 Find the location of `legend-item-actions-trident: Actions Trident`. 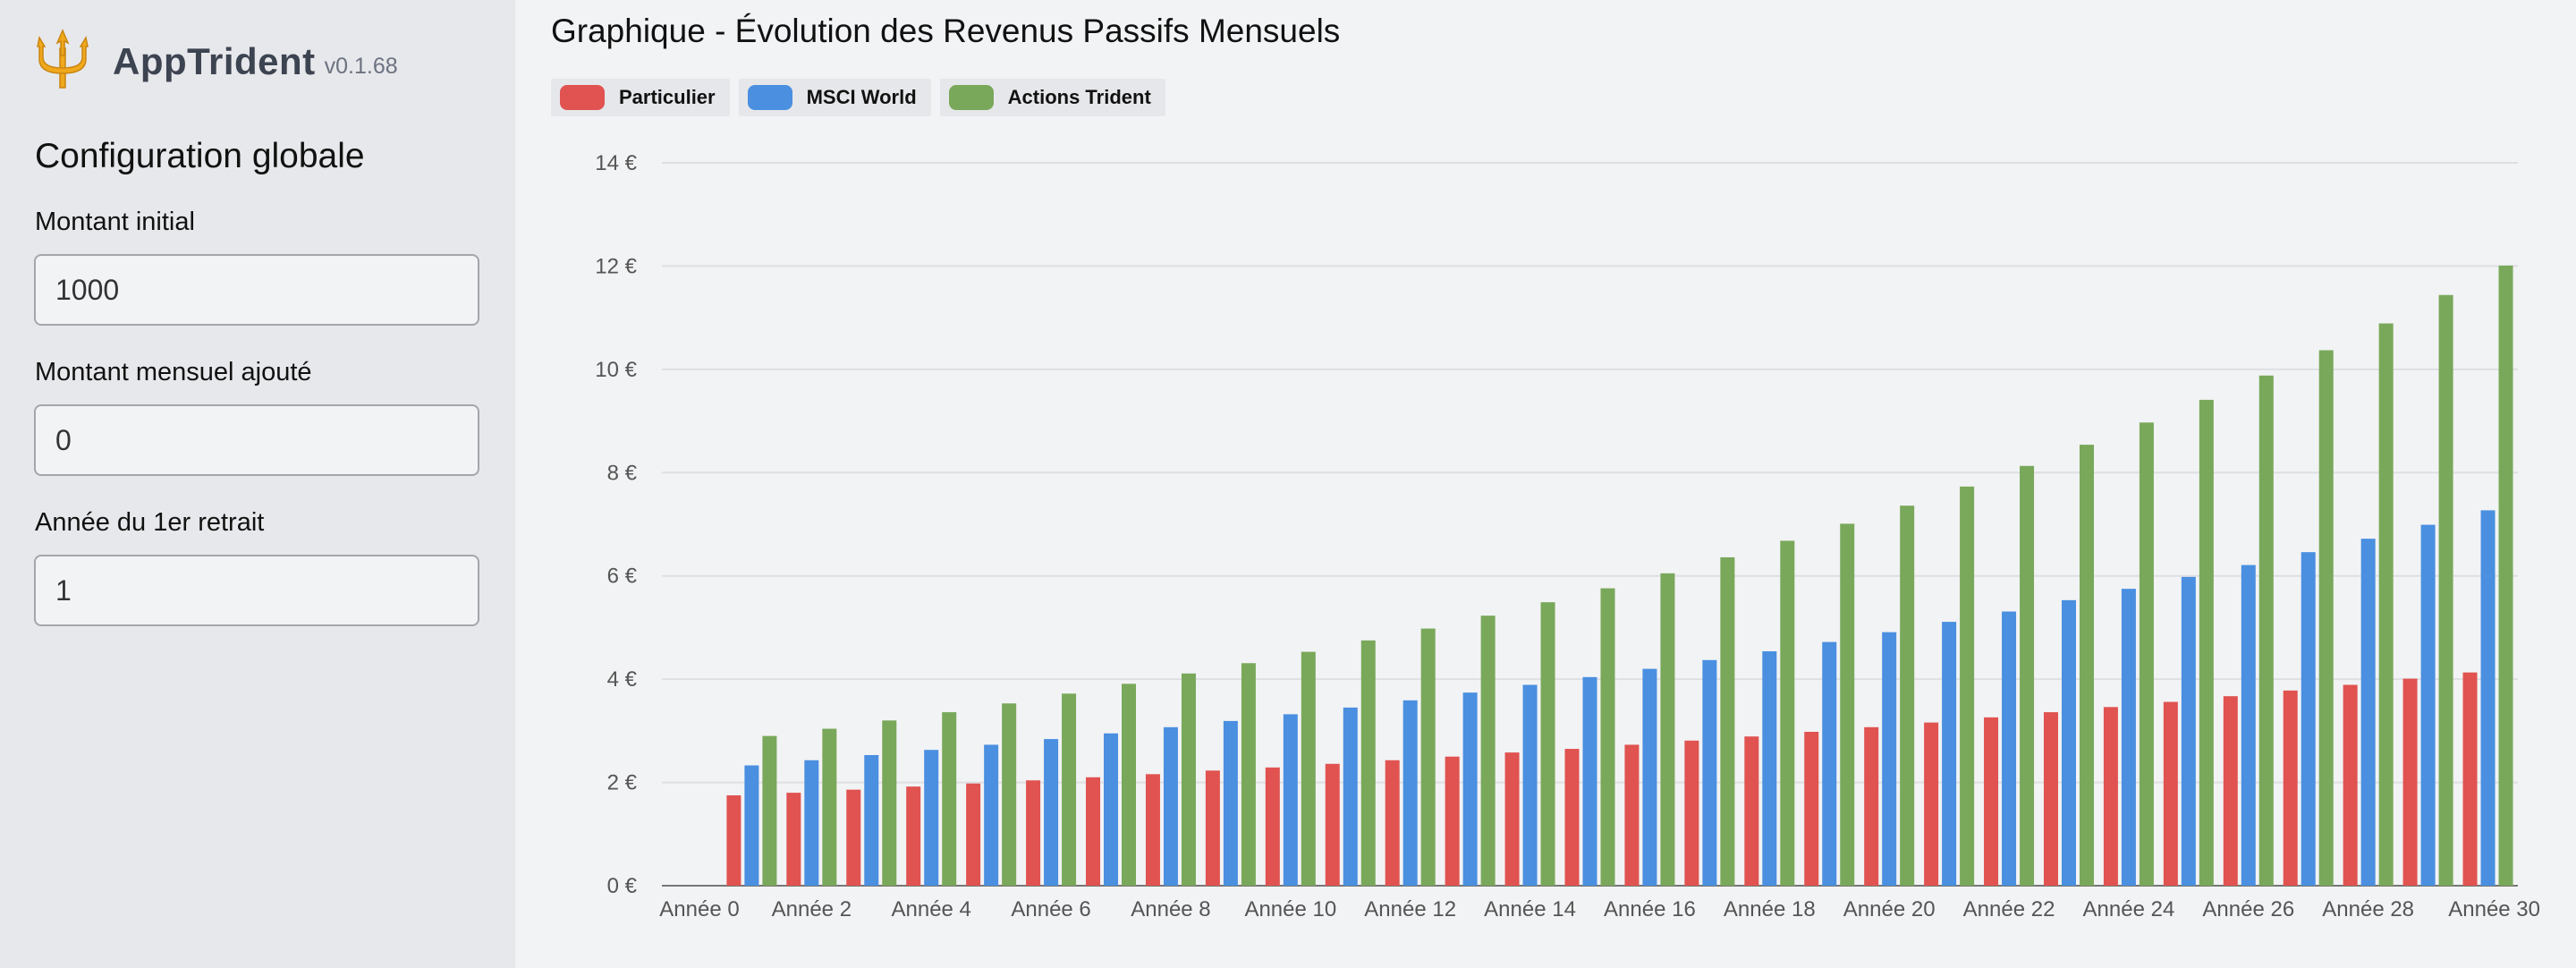

legend-item-actions-trident: Actions Trident is located at coordinates (1052, 97).